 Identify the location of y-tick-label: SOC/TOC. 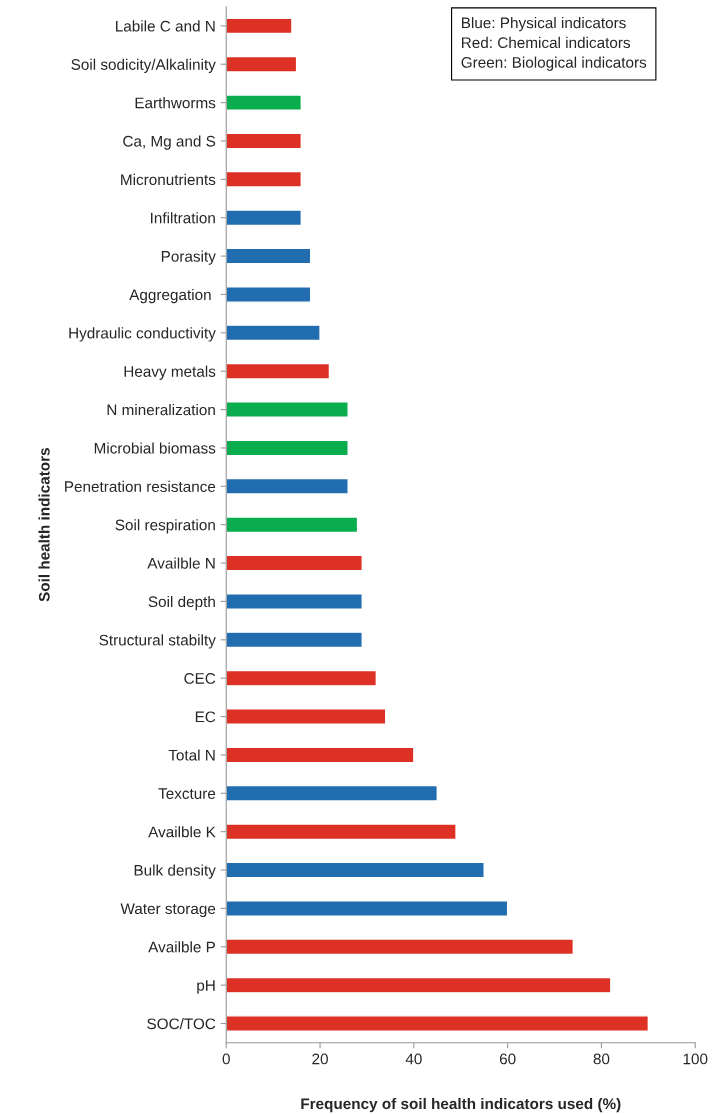
(181, 1023).